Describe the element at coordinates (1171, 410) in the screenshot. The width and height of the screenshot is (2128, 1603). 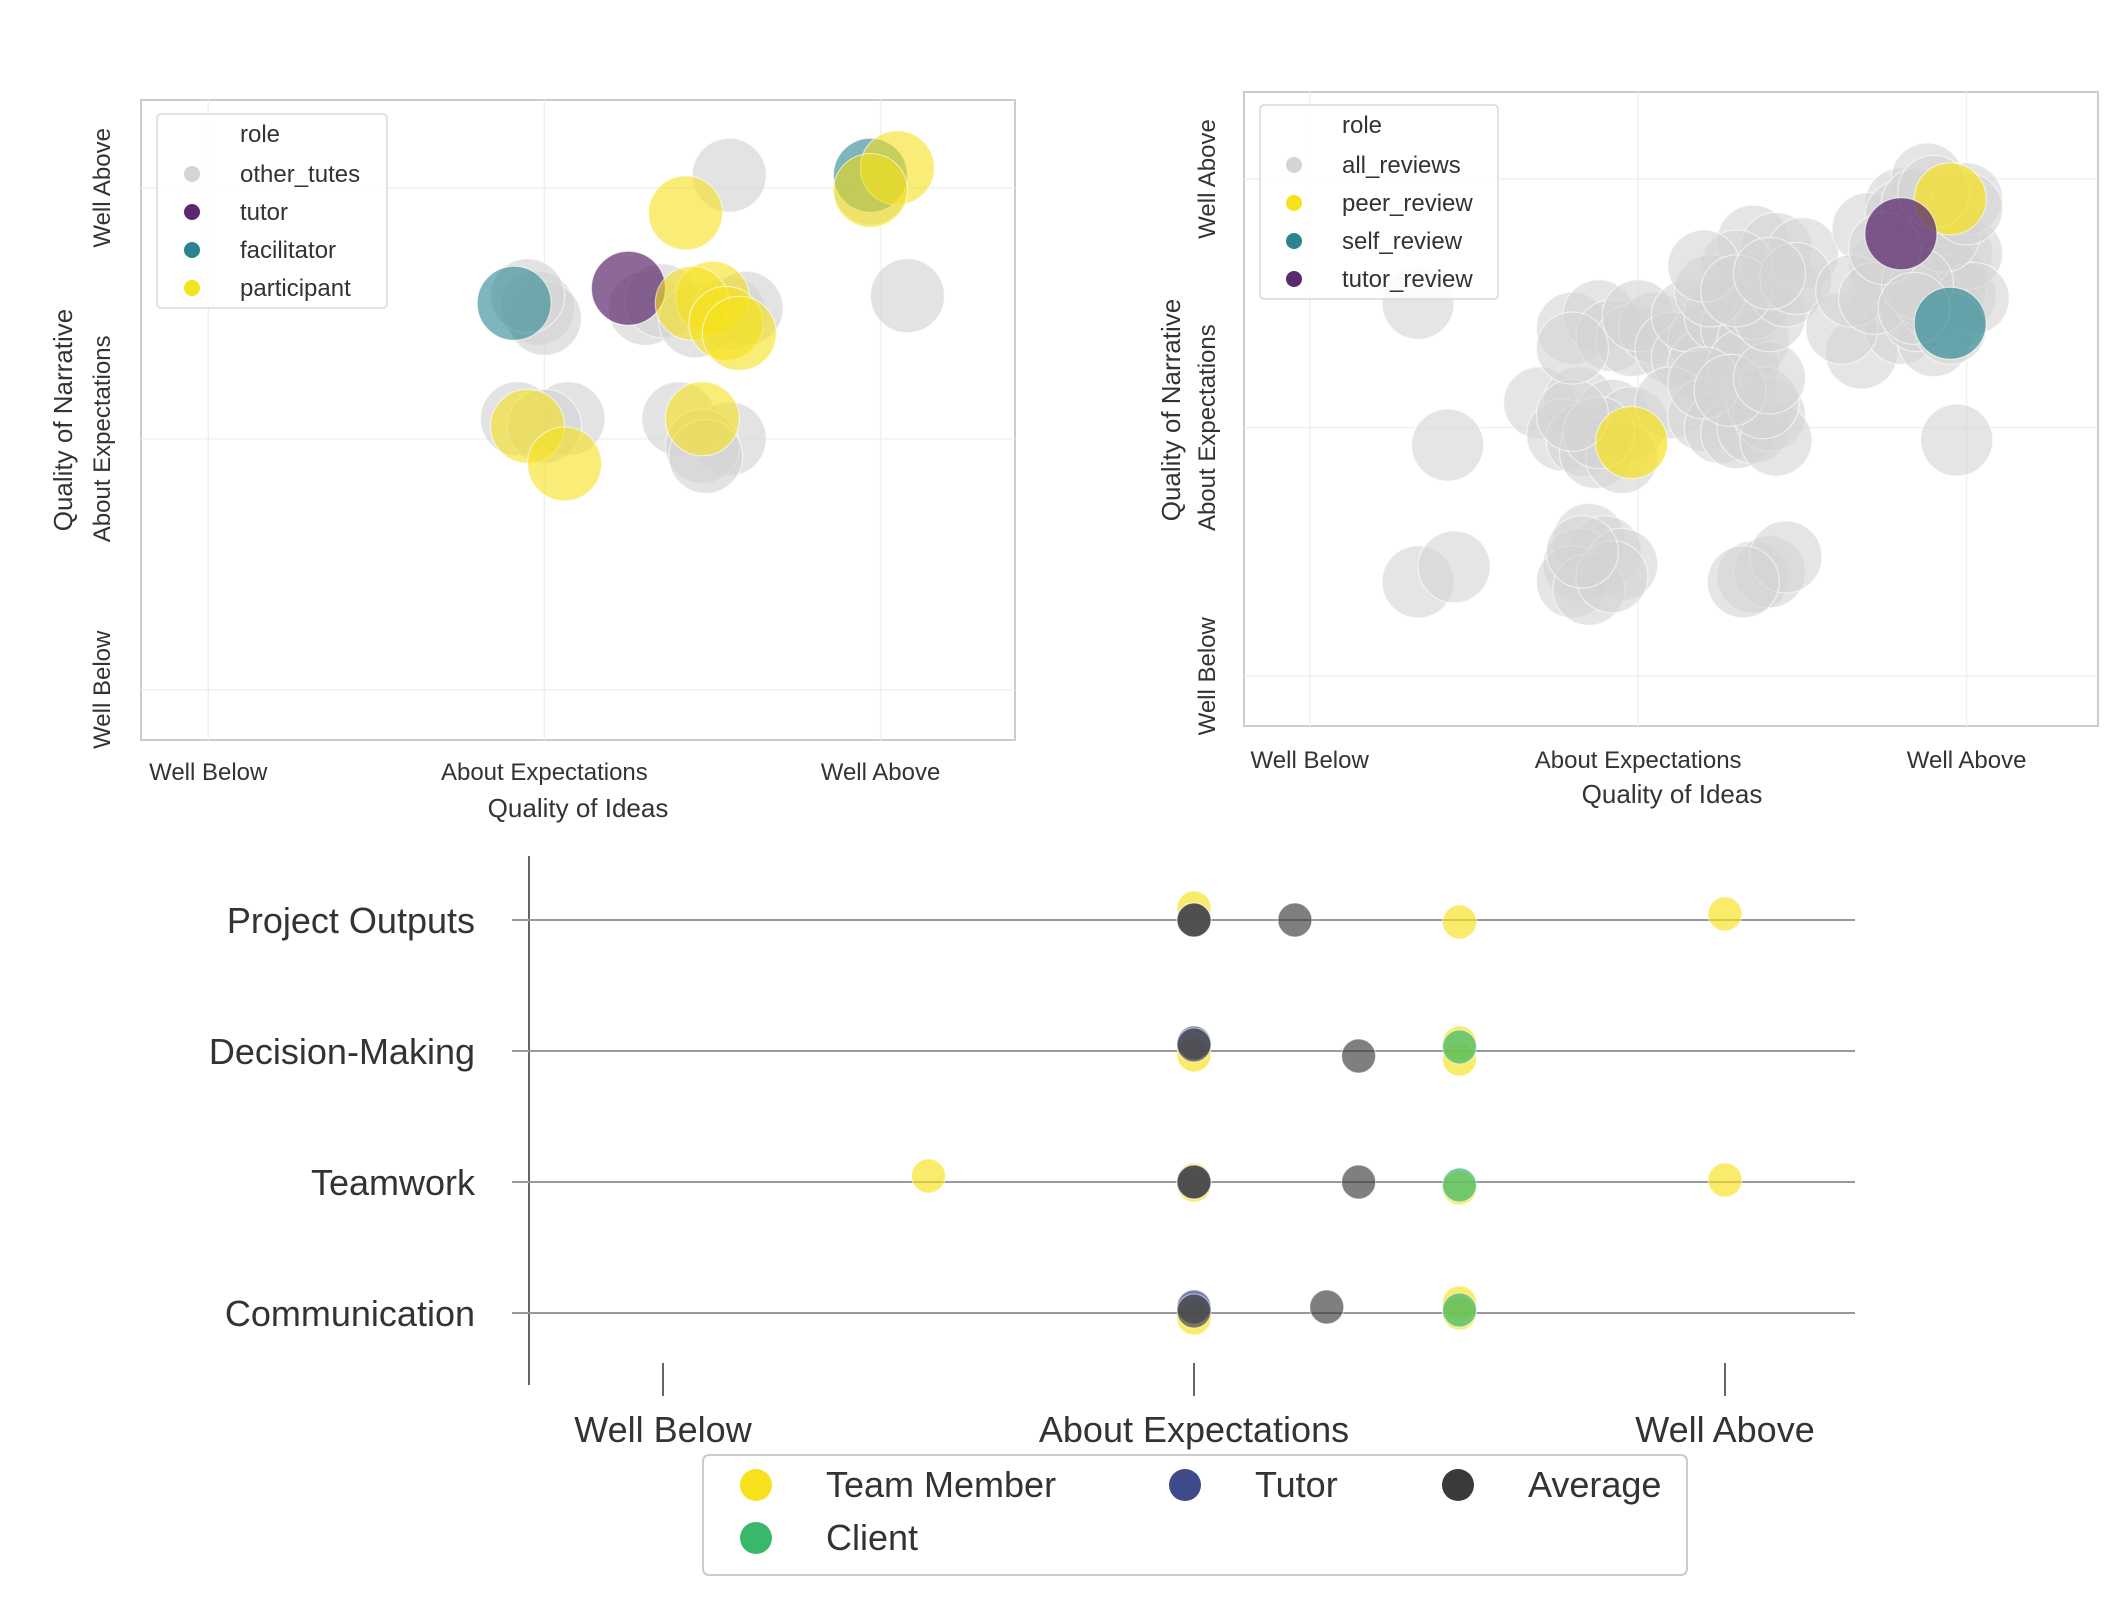
I see `right-y-axis-label: Quality of Narrative` at that location.